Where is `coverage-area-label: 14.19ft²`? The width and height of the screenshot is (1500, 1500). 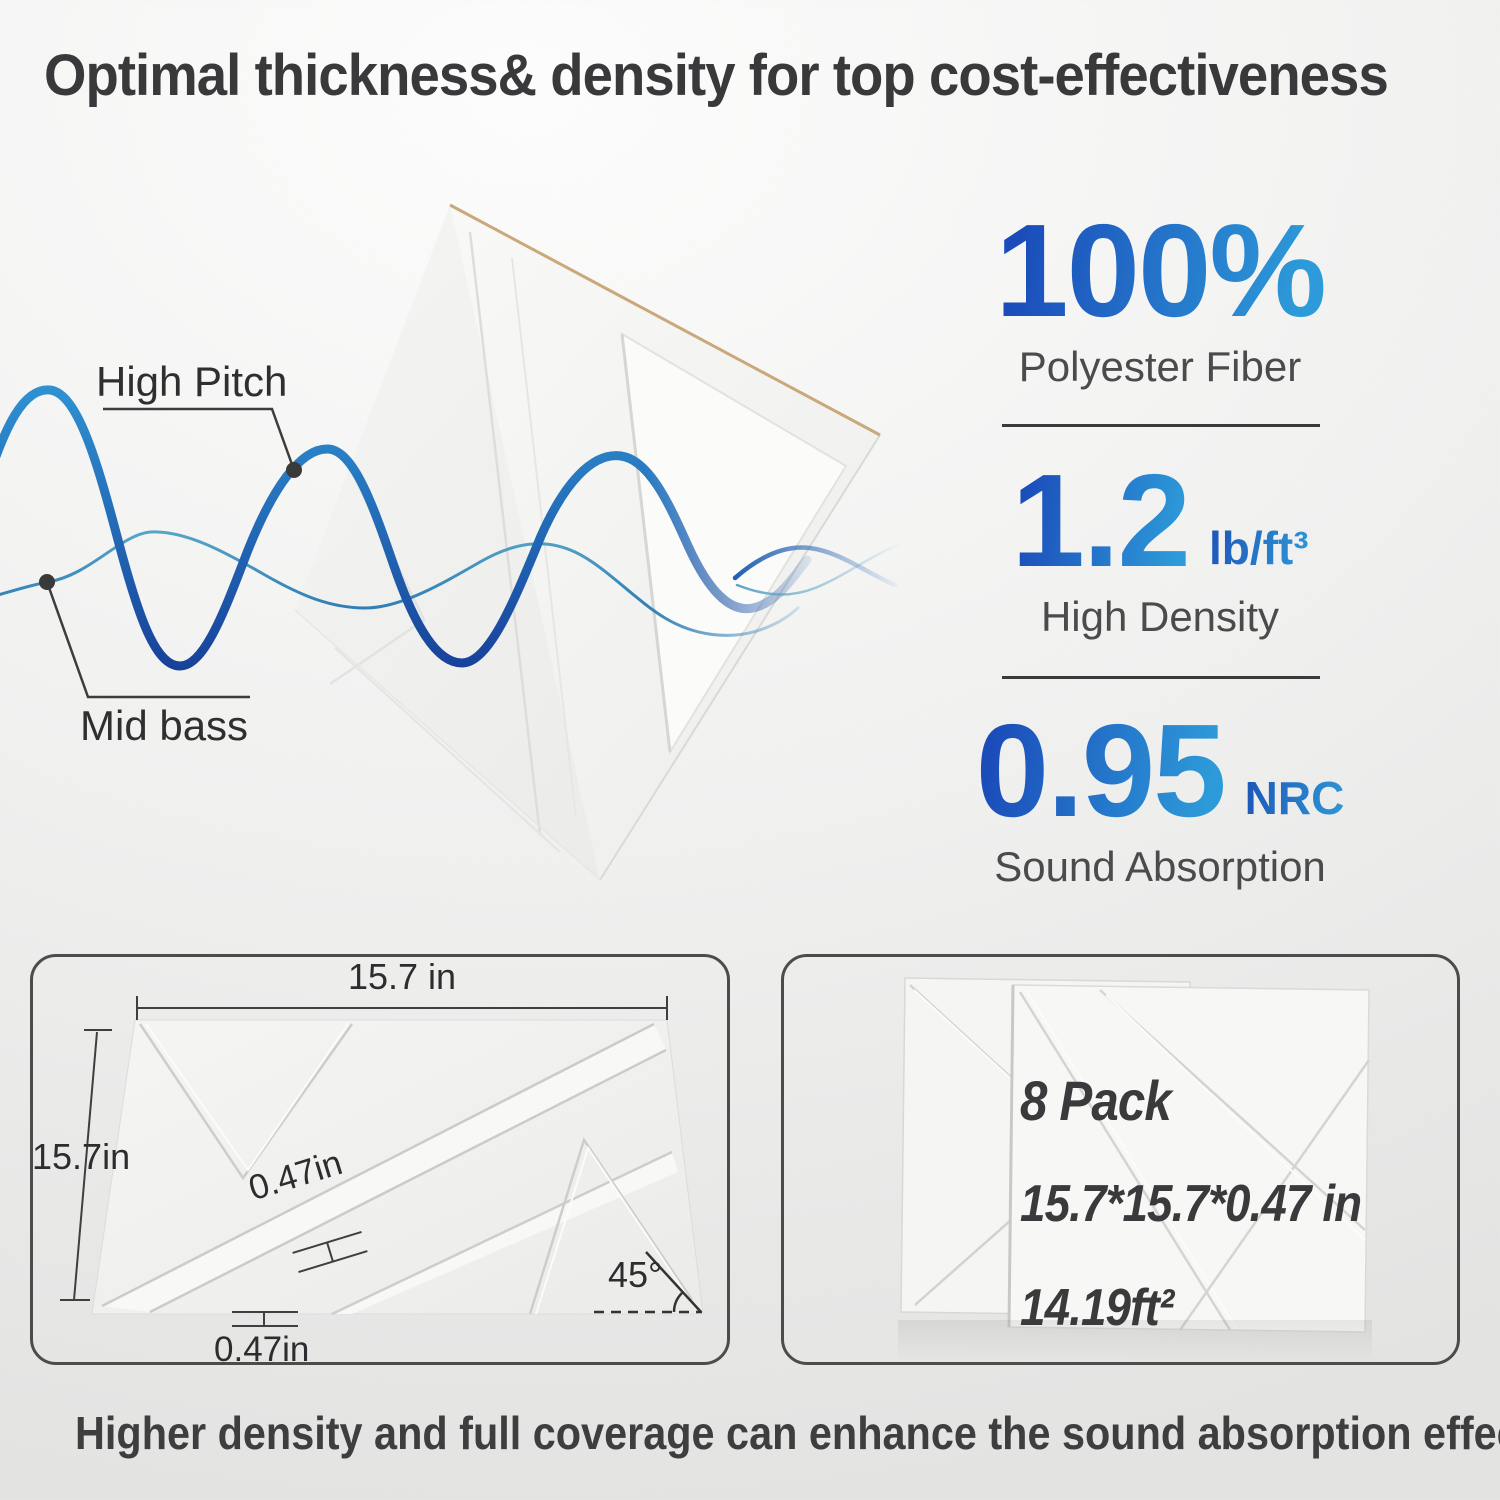
coverage-area-label: 14.19ft² is located at coordinates (1097, 1308).